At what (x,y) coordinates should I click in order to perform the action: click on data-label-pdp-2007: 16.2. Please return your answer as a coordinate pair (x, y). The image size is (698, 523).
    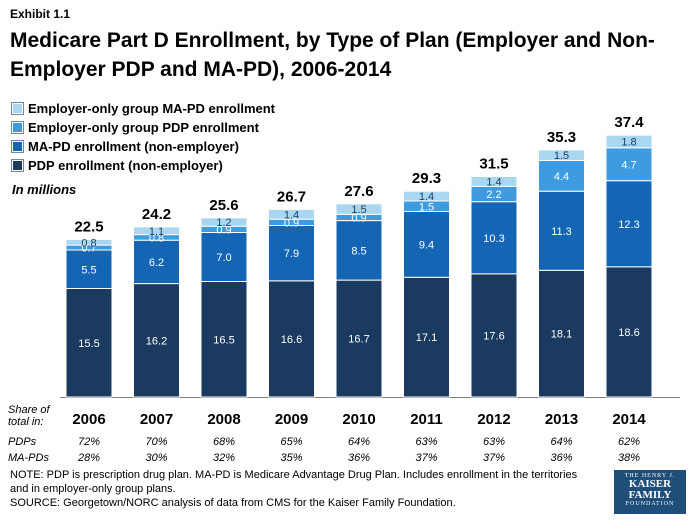
    Looking at the image, I should click on (156, 341).